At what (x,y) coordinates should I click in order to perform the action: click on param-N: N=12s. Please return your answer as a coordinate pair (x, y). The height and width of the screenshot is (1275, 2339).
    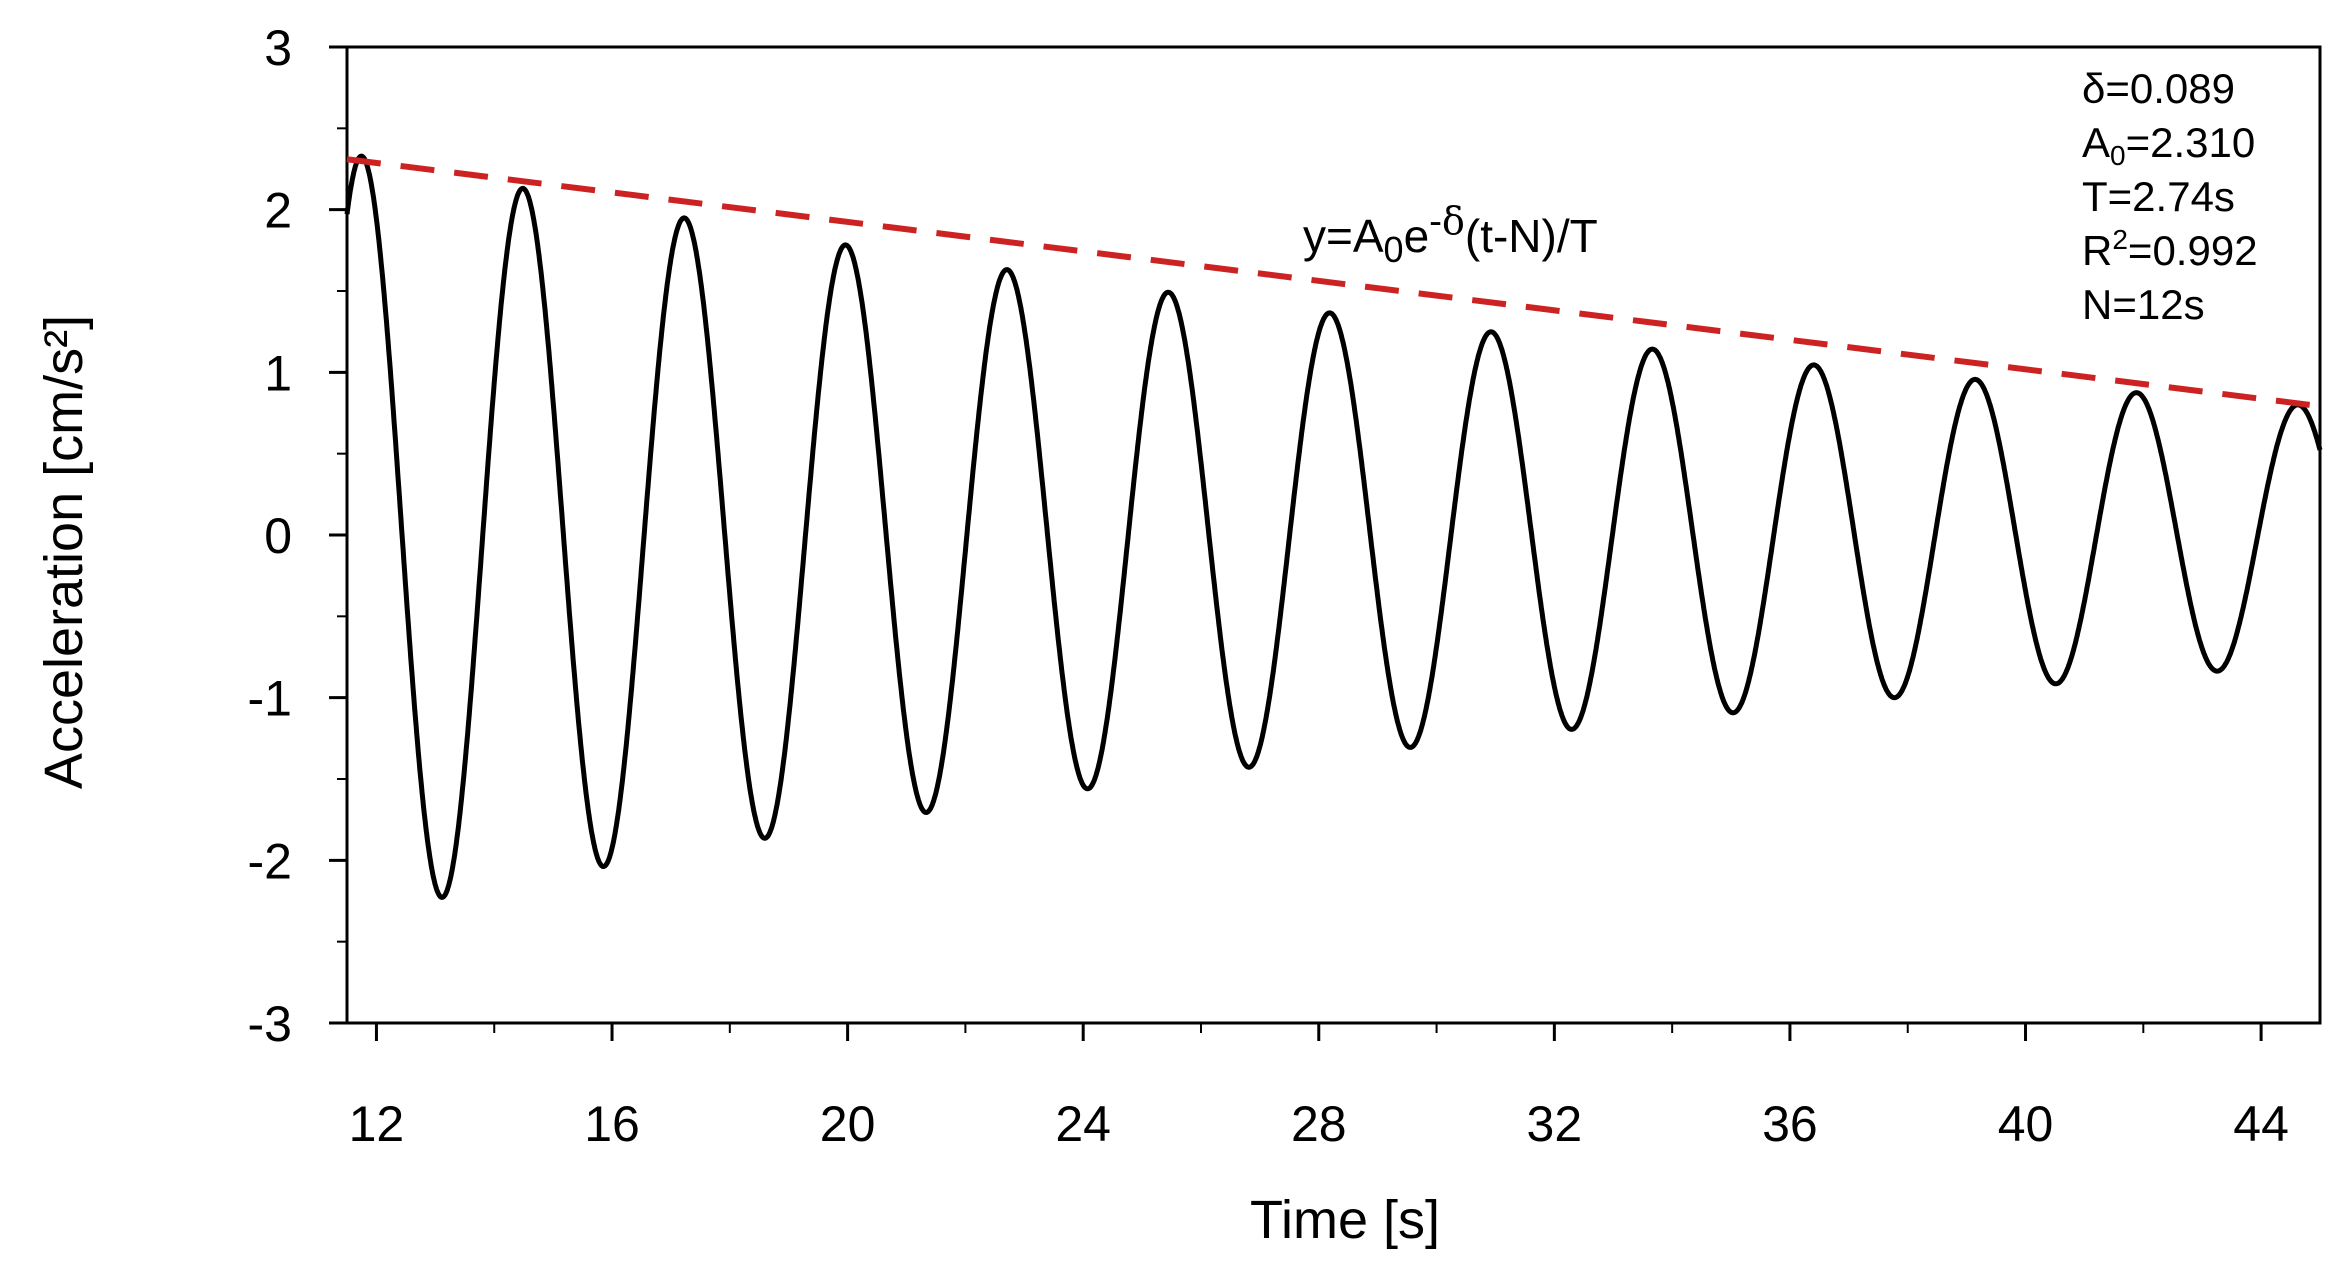
    Looking at the image, I should click on (2143, 304).